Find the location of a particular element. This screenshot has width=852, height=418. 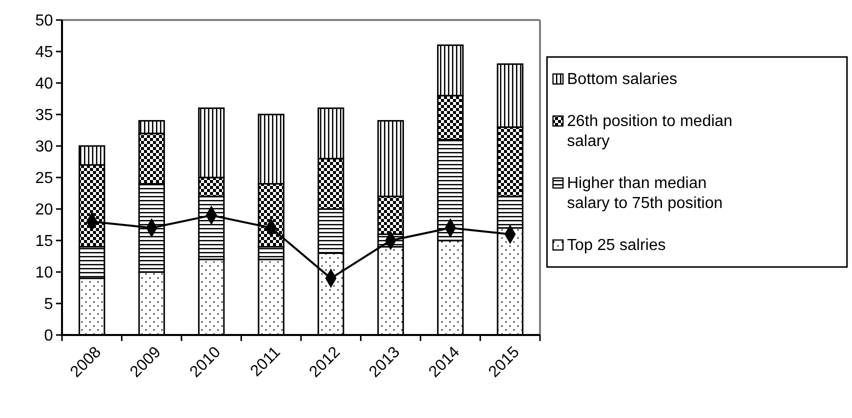

y-tick-label: 5 is located at coordinates (49, 305).